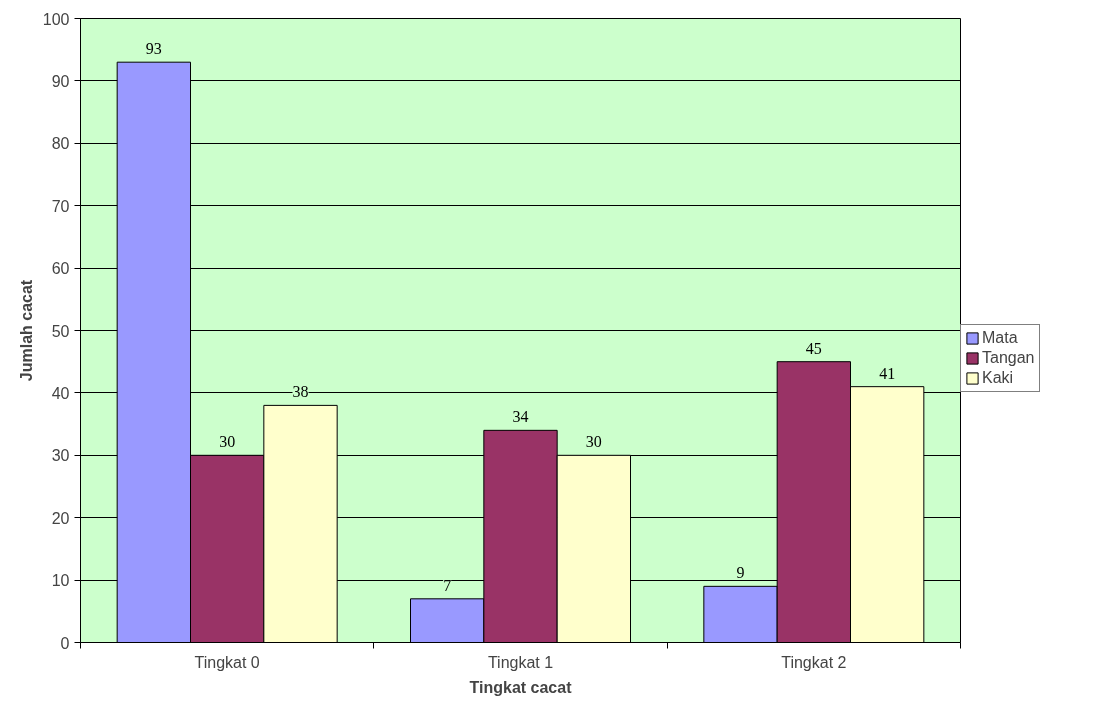 This screenshot has width=1108, height=728. I want to click on x-tick-label: Tingkat 0, so click(227, 662).